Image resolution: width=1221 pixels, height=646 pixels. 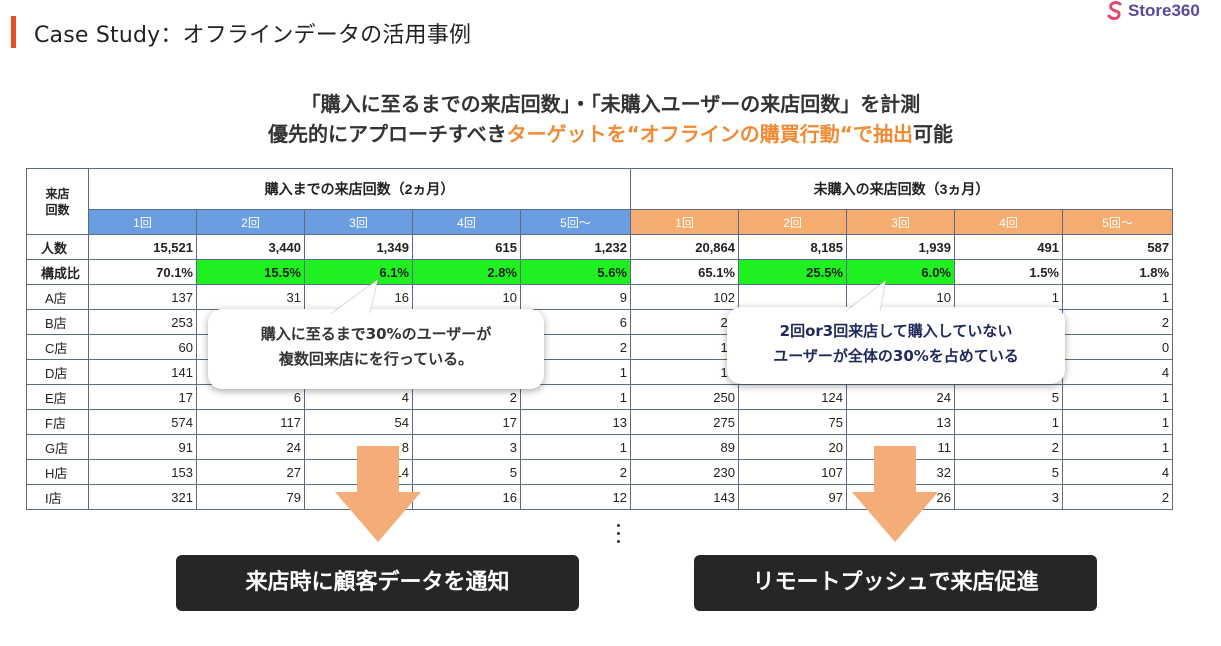 I want to click on table-row: H店 153 27 14 5 2 230 107 32 5 4, so click(x=600, y=472).